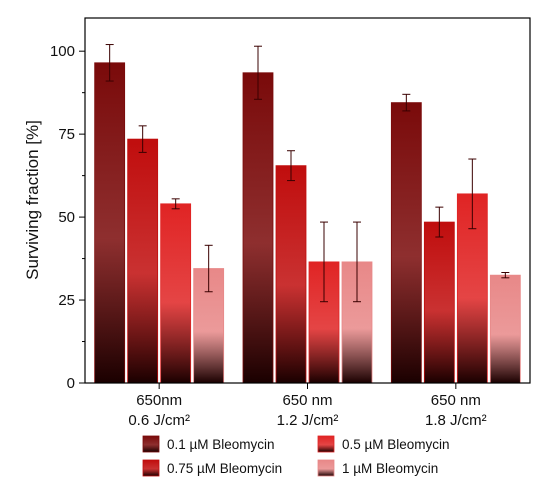 Image resolution: width=550 pixels, height=489 pixels. What do you see at coordinates (71, 383) in the screenshot?
I see `y-tick-label: 0` at bounding box center [71, 383].